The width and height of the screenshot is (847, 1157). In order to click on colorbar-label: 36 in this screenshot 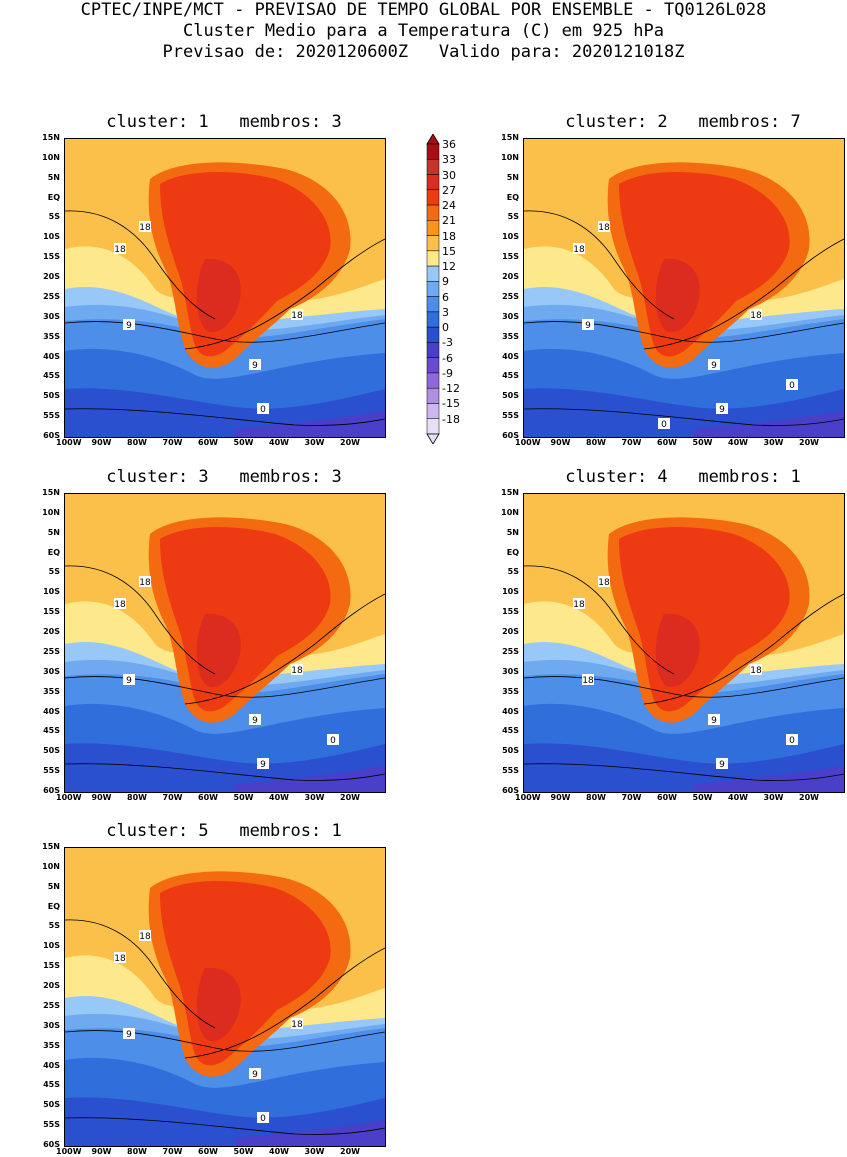, I will do `click(449, 144)`.